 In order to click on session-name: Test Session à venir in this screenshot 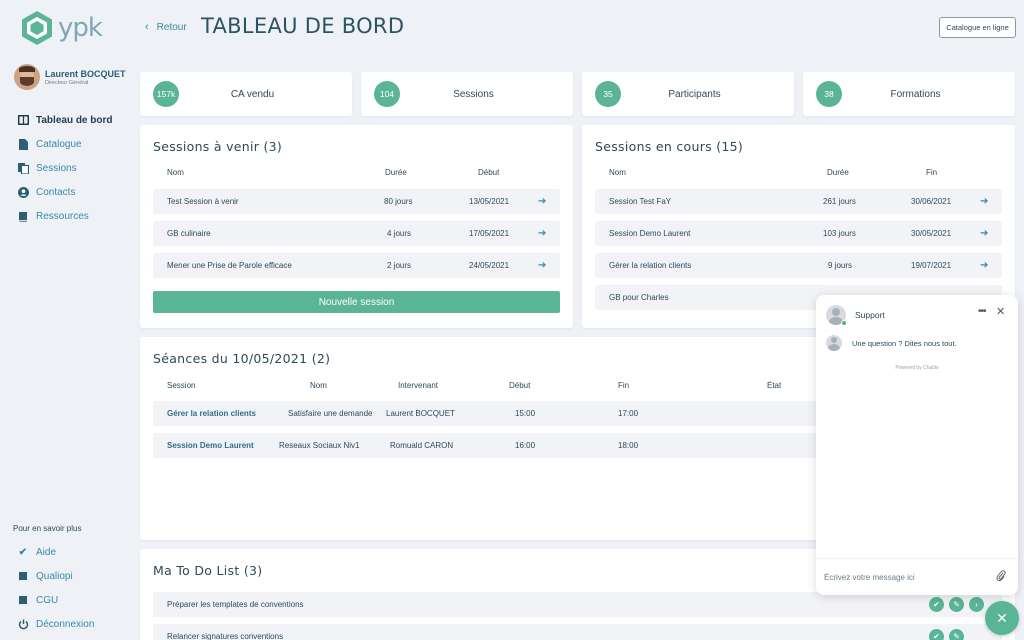, I will do `click(203, 201)`.